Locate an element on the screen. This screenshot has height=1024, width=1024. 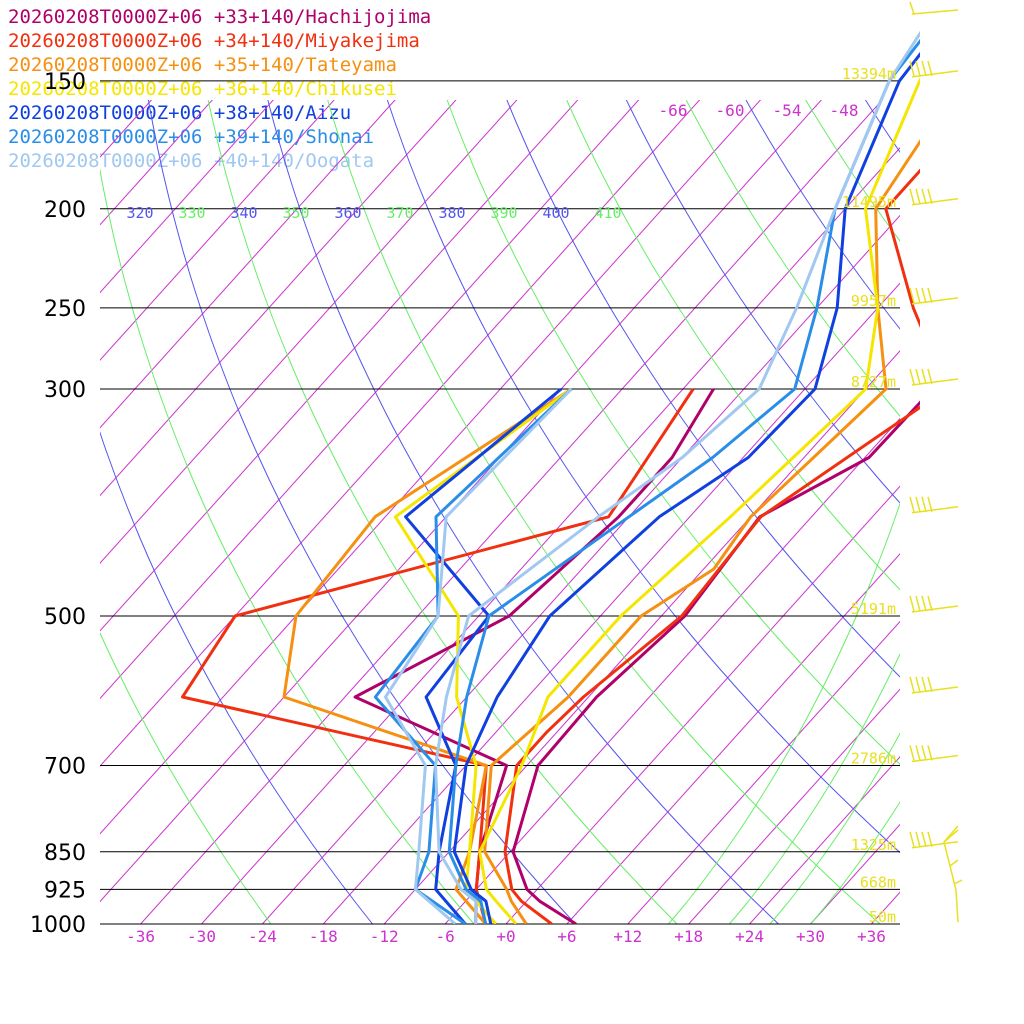
legend-entry: 20260208T0000Z+06 +36+140/Chikusei is located at coordinates (202, 89).